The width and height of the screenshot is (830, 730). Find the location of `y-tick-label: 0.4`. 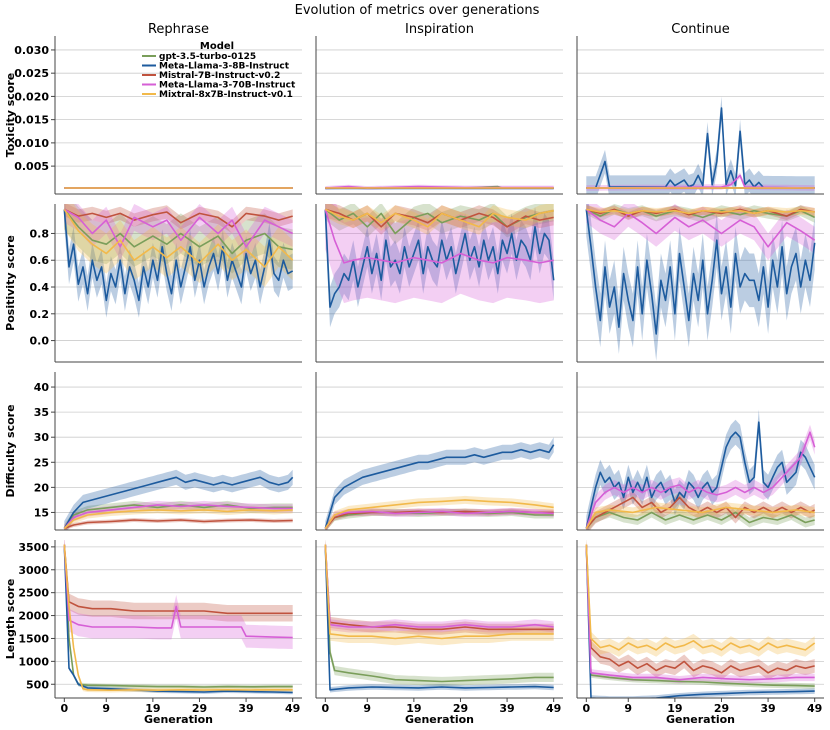

y-tick-label: 0.4 is located at coordinates (40, 287).